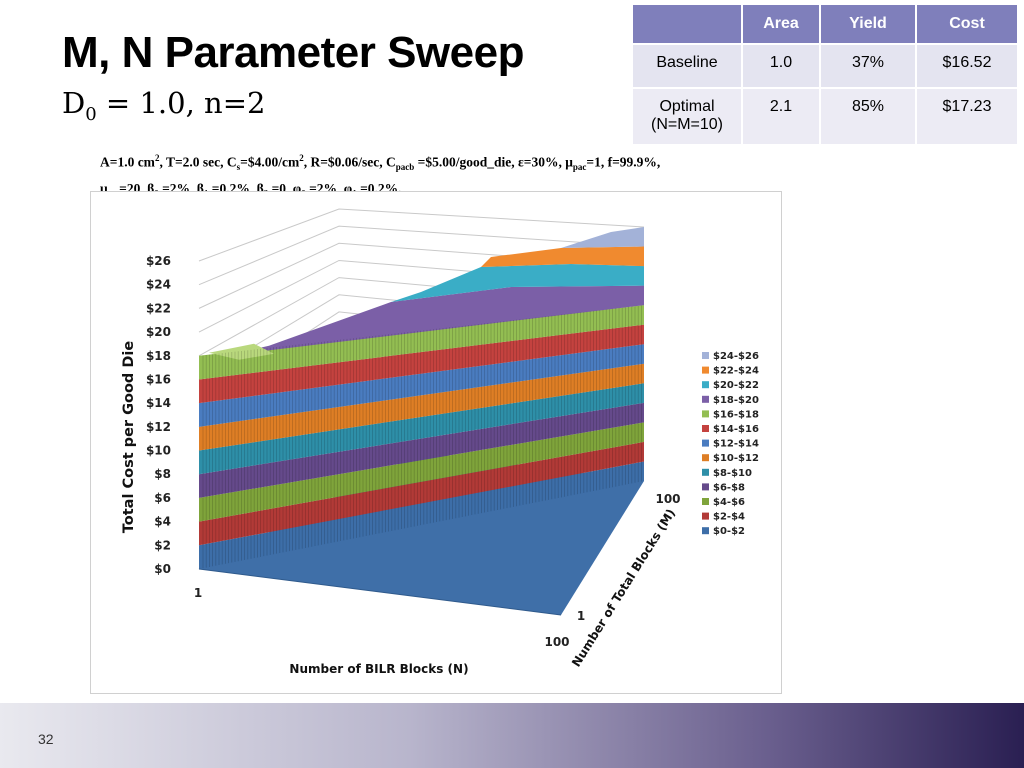  Describe the element at coordinates (270, 162) in the screenshot. I see `parameter-fragment: =$4.00/cm` at that location.